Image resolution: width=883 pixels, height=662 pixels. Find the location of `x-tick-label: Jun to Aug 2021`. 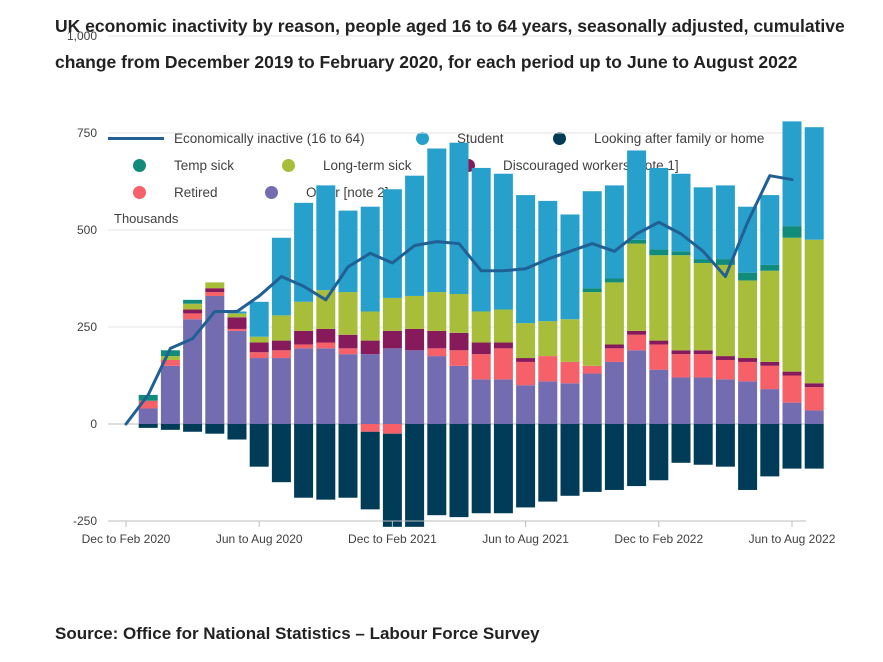

x-tick-label: Jun to Aug 2021 is located at coordinates (525, 539).